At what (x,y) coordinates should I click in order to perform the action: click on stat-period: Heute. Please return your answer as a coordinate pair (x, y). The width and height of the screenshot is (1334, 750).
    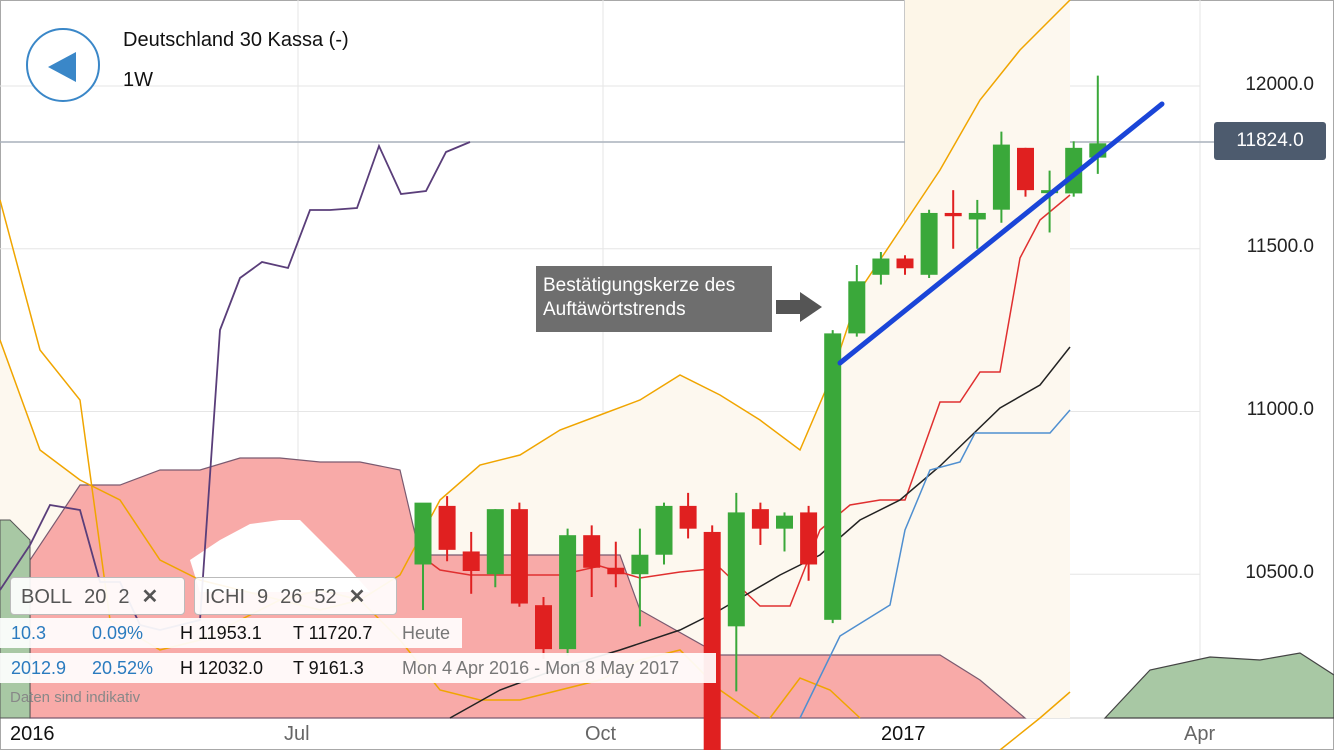
    Looking at the image, I should click on (426, 633).